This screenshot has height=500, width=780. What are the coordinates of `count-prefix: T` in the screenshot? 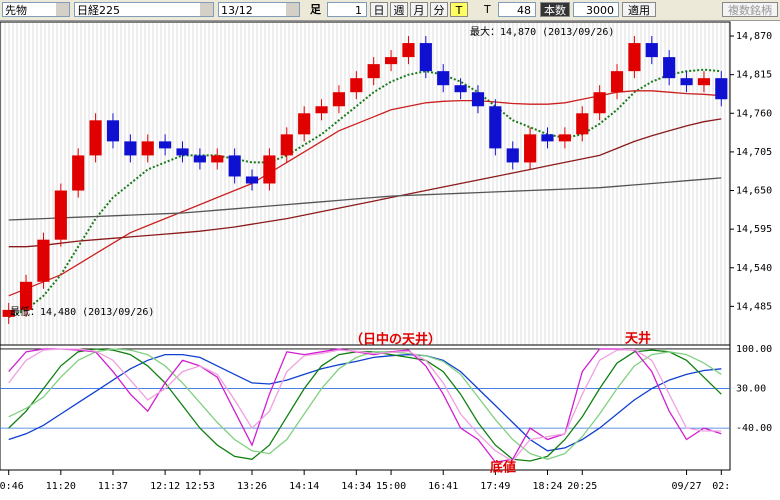 It's located at (487, 9).